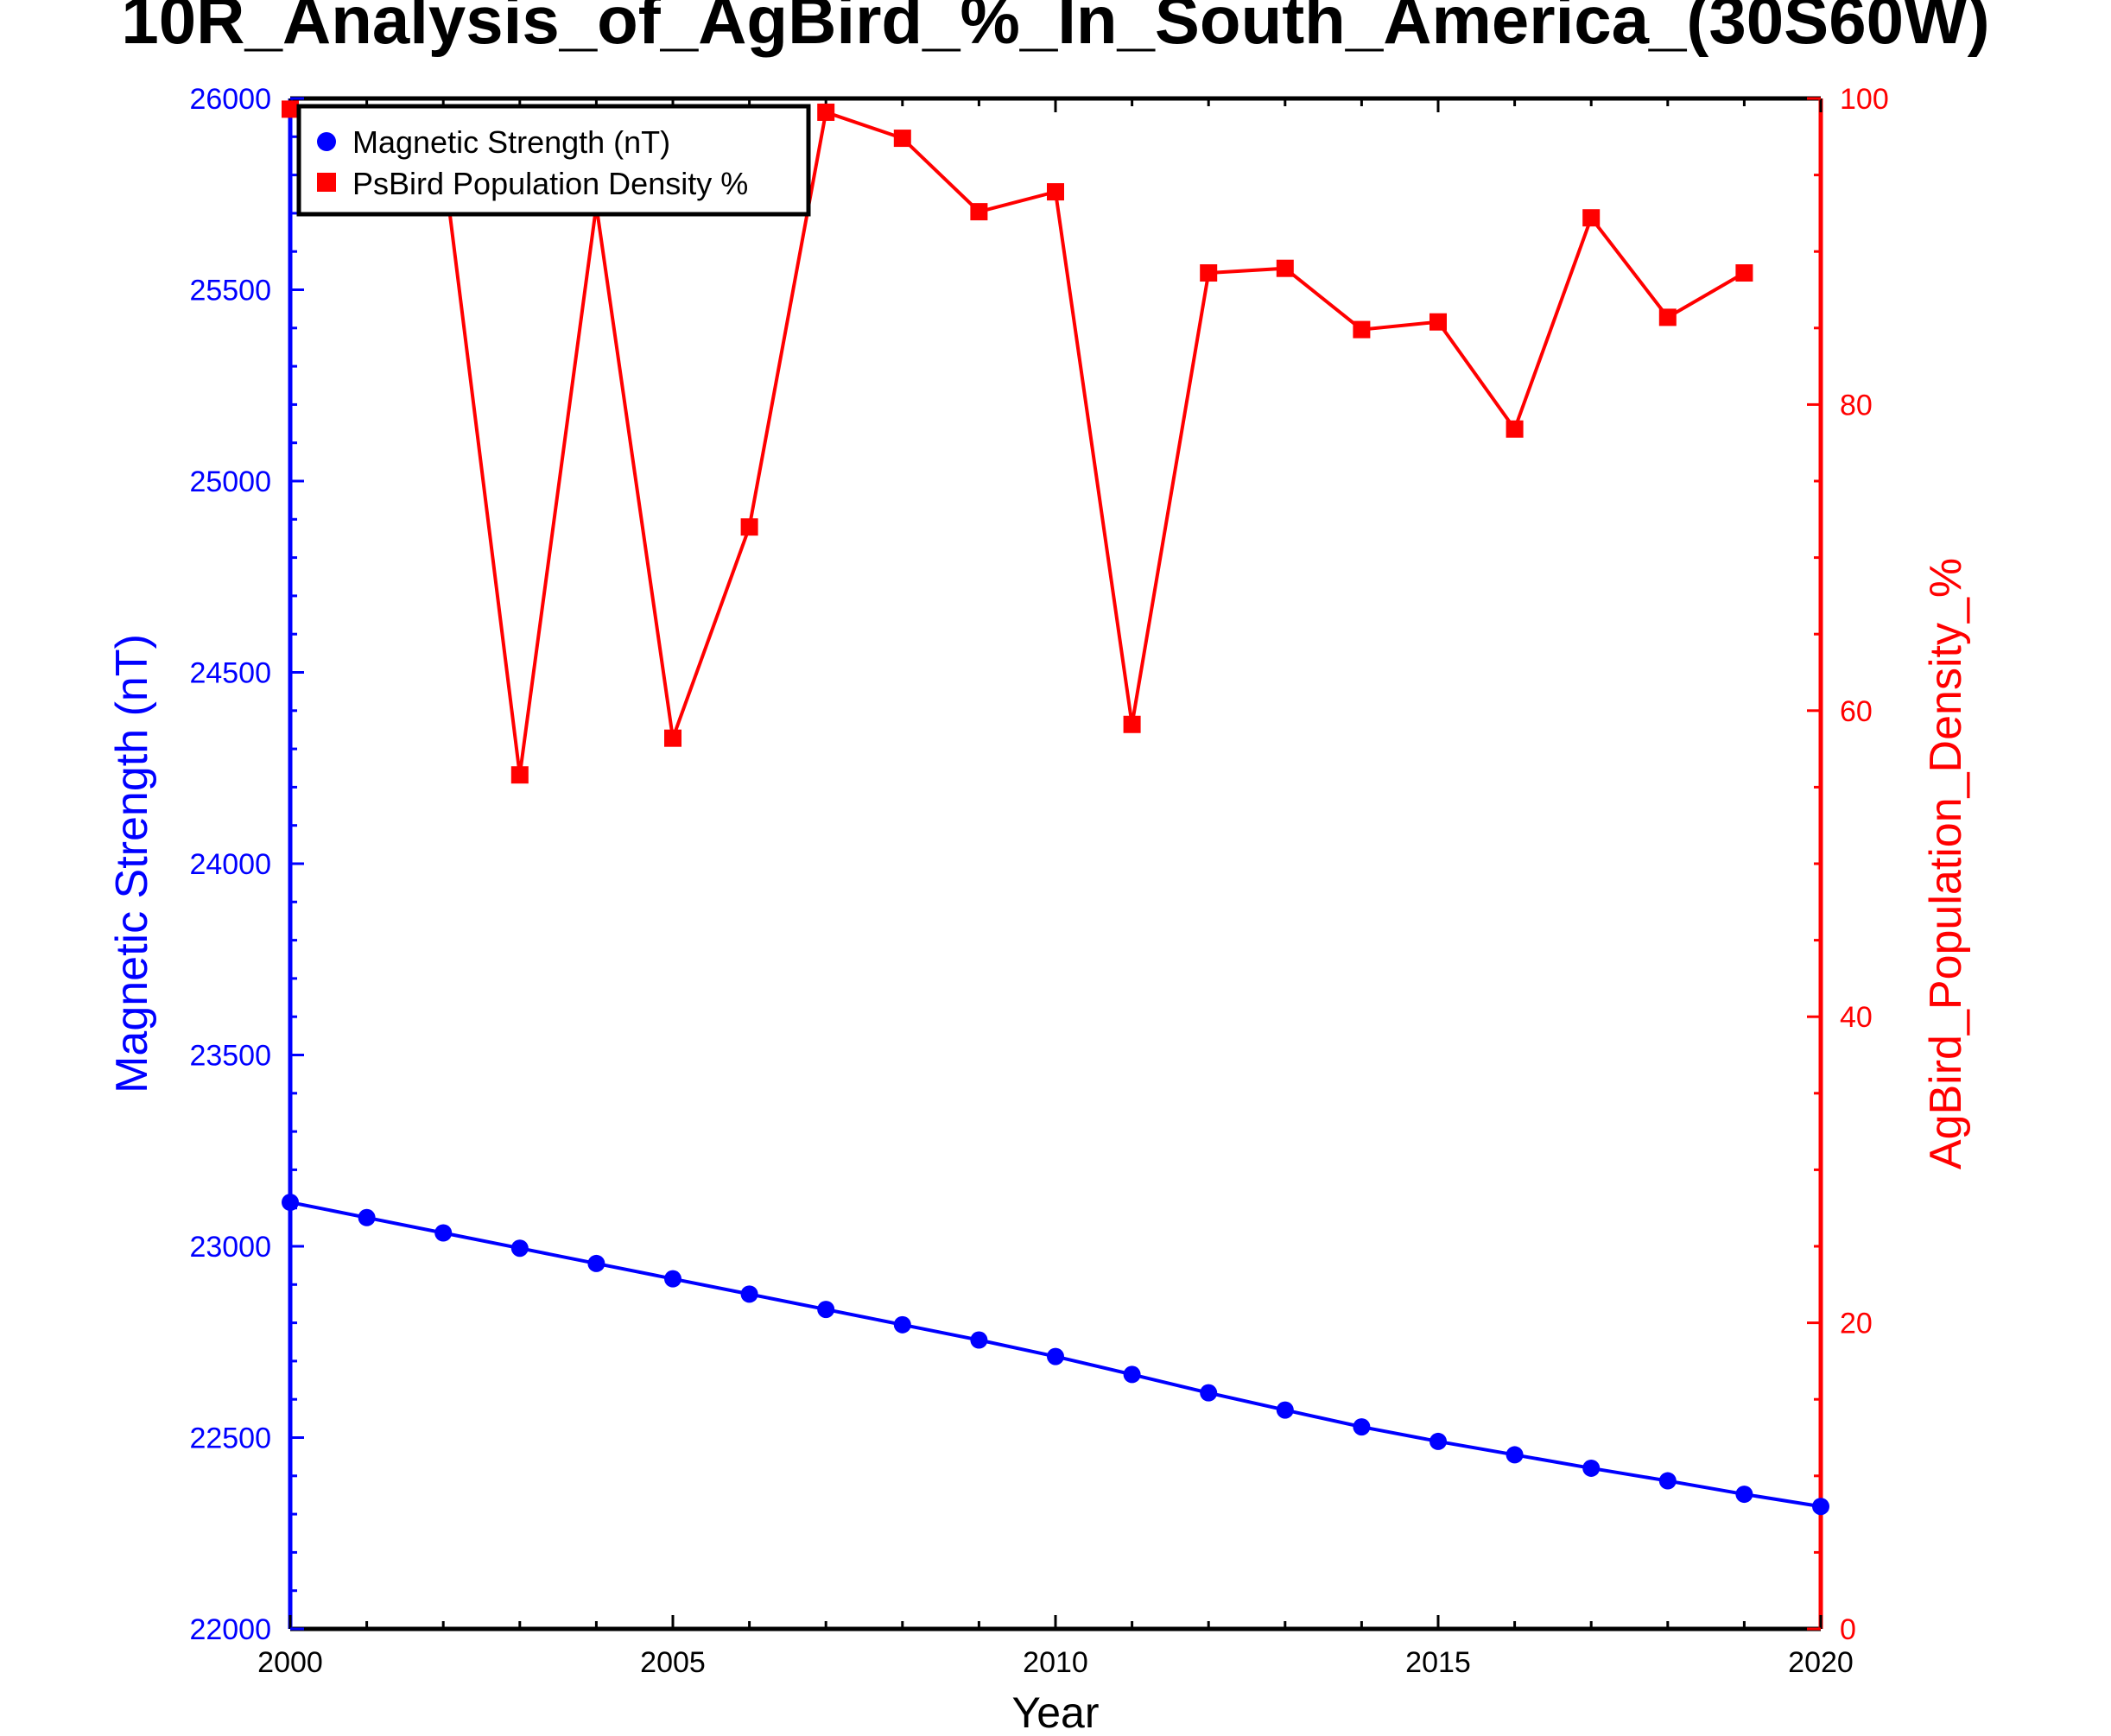 The width and height of the screenshot is (2111, 1736). I want to click on x-axis-label: Year, so click(1055, 1712).